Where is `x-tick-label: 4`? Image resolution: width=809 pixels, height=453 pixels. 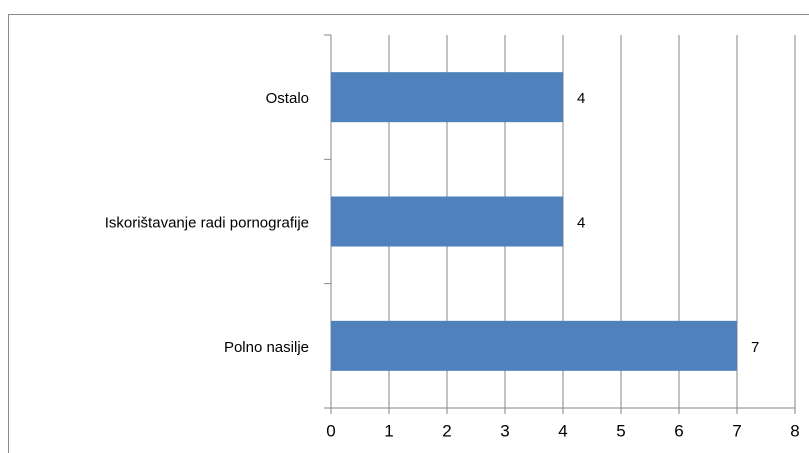 x-tick-label: 4 is located at coordinates (562, 430).